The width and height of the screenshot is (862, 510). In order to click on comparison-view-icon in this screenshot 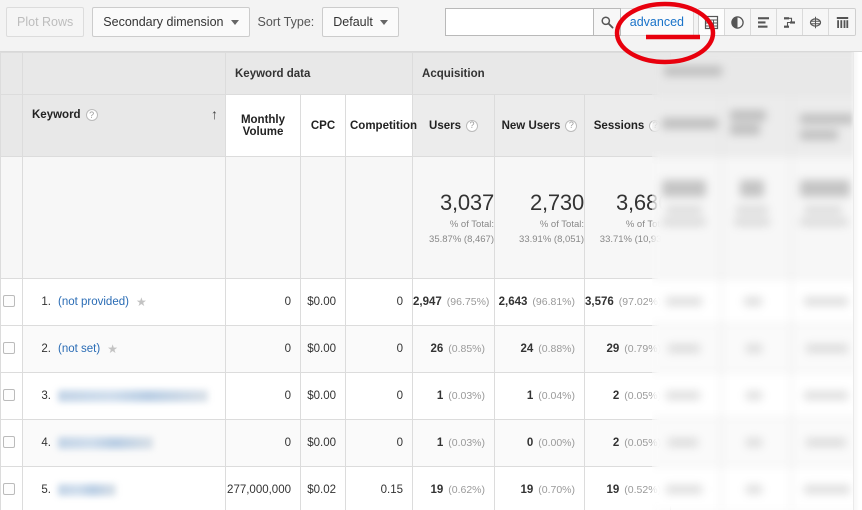, I will do `click(790, 22)`.